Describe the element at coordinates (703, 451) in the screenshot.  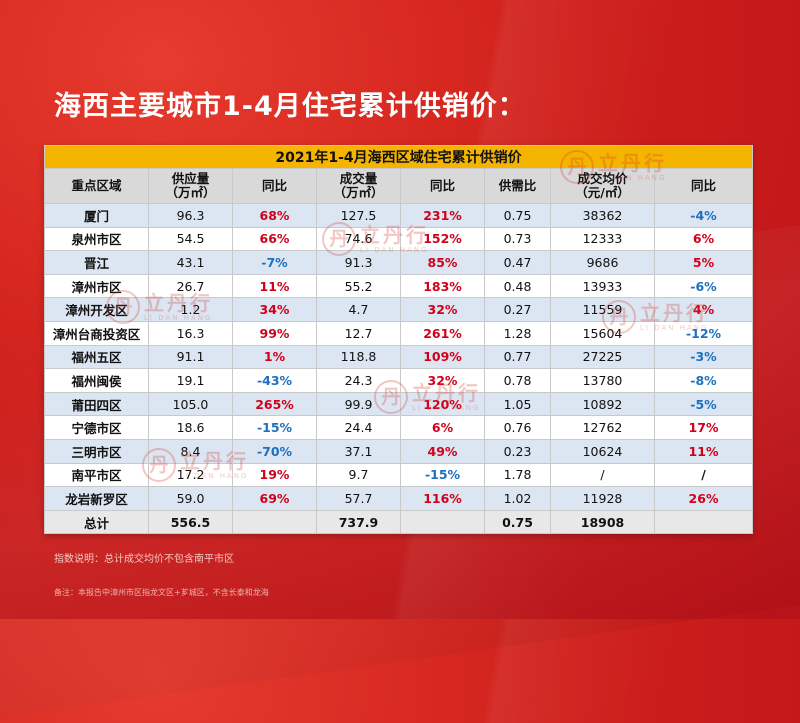
I see `cell-price-yoy: 11%` at that location.